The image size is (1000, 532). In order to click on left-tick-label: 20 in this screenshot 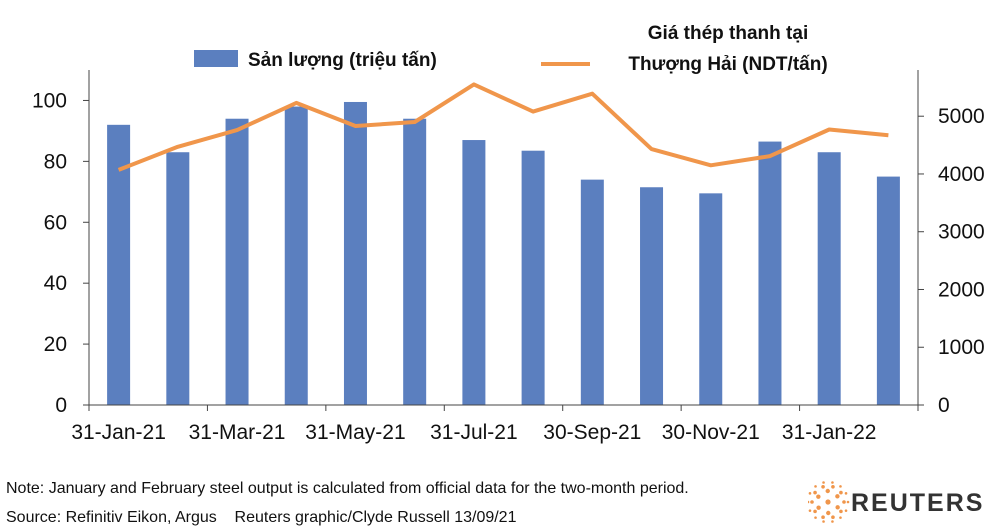, I will do `click(55, 344)`.